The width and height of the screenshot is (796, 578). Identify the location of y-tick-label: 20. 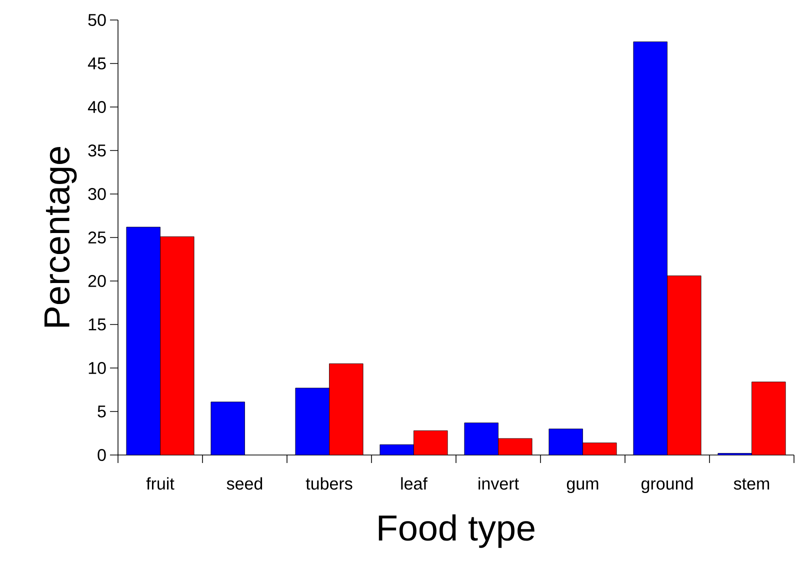
(97, 281).